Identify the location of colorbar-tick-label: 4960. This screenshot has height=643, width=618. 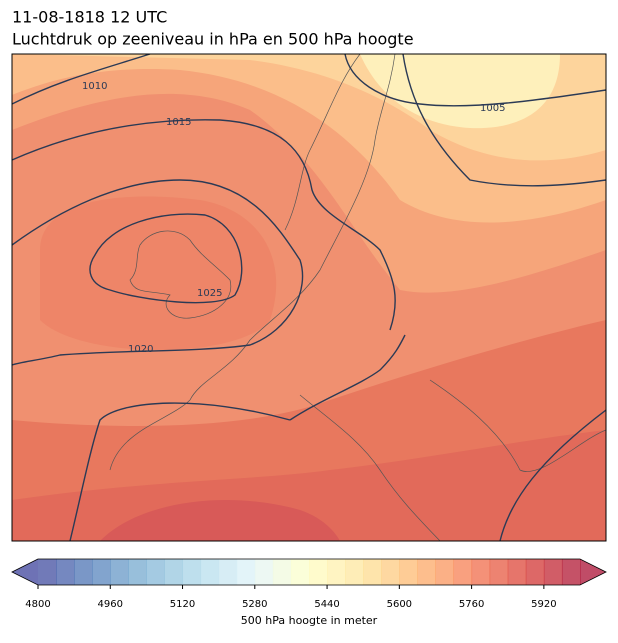
(110, 604).